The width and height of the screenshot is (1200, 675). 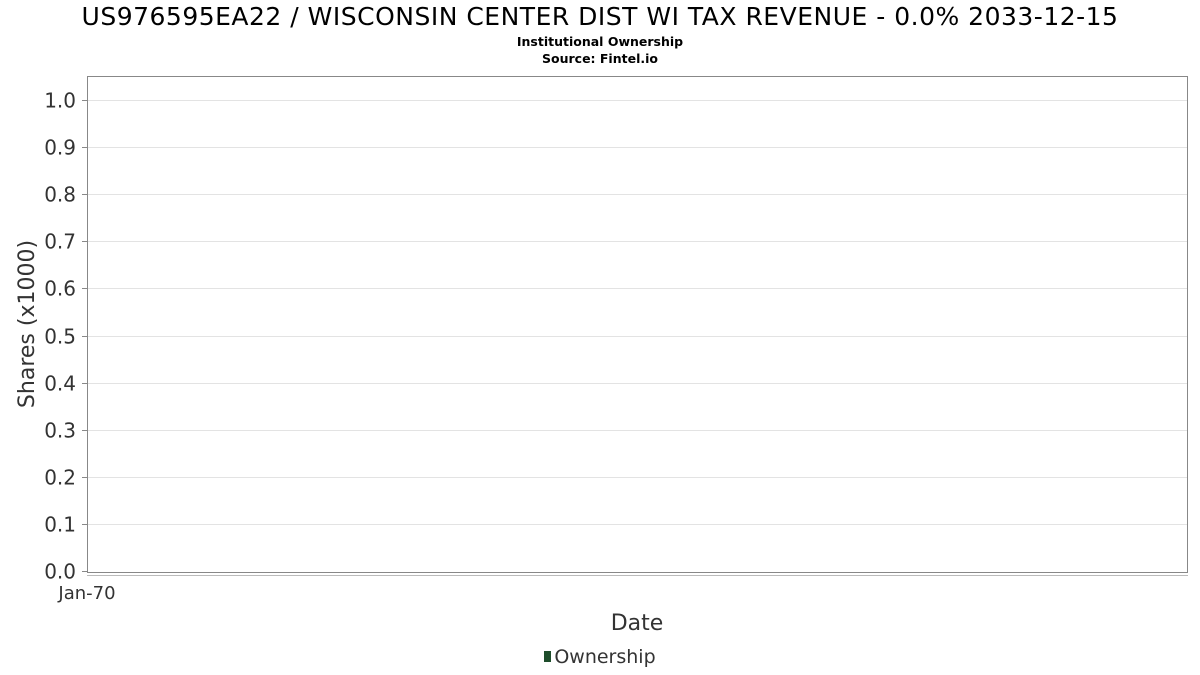 What do you see at coordinates (60, 525) in the screenshot?
I see `y-tick-label-1: 0.1` at bounding box center [60, 525].